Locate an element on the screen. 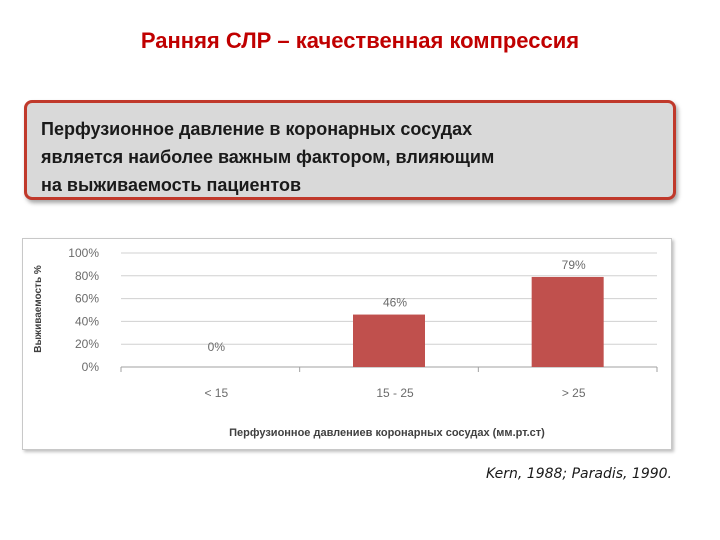 Image resolution: width=720 pixels, height=540 pixels. y-tick-label: 80% is located at coordinates (87, 276).